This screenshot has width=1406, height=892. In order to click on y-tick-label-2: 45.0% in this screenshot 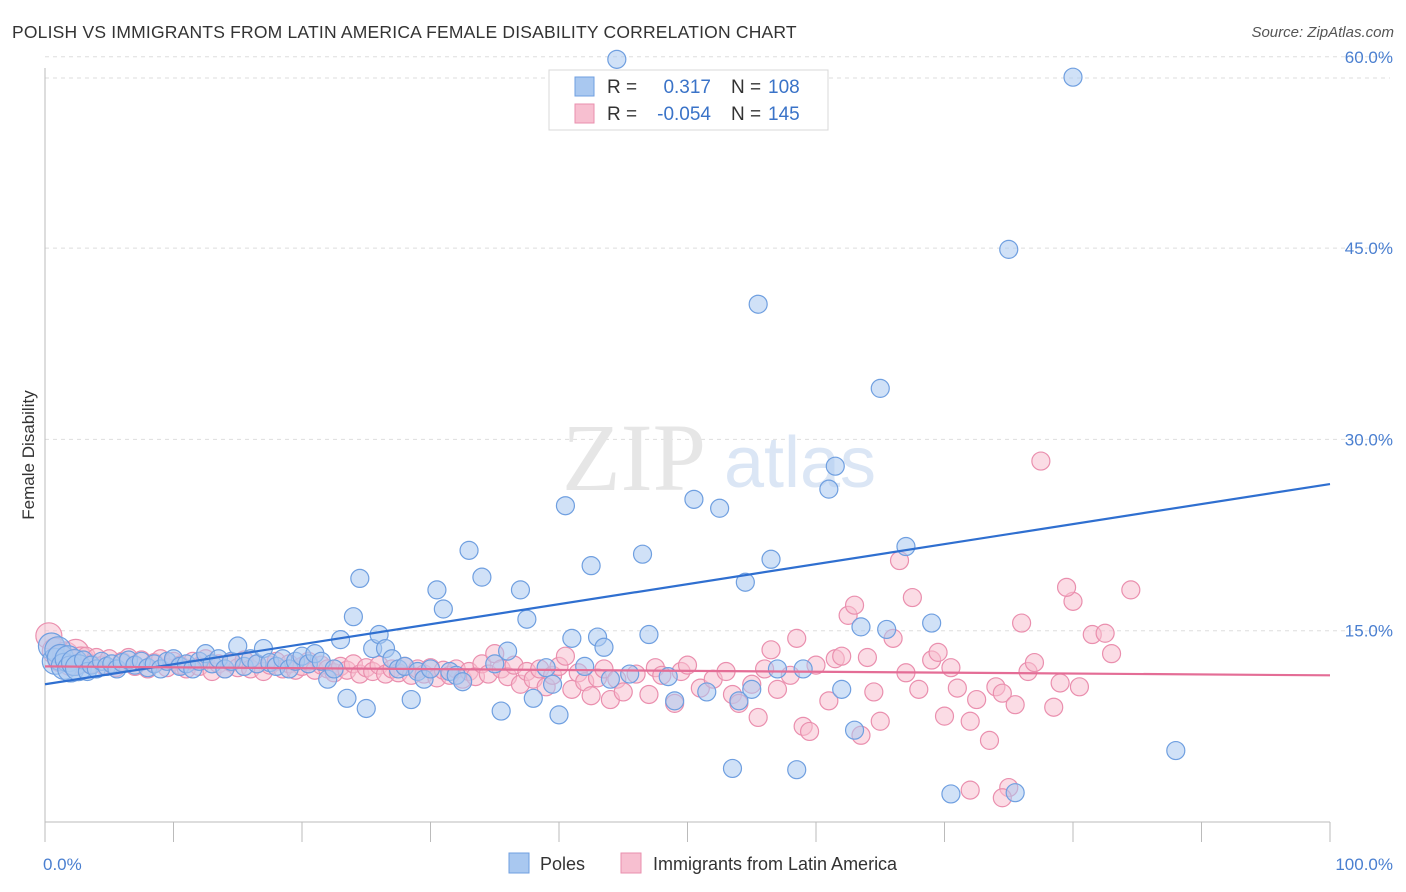, I will do `click(1369, 248)`.